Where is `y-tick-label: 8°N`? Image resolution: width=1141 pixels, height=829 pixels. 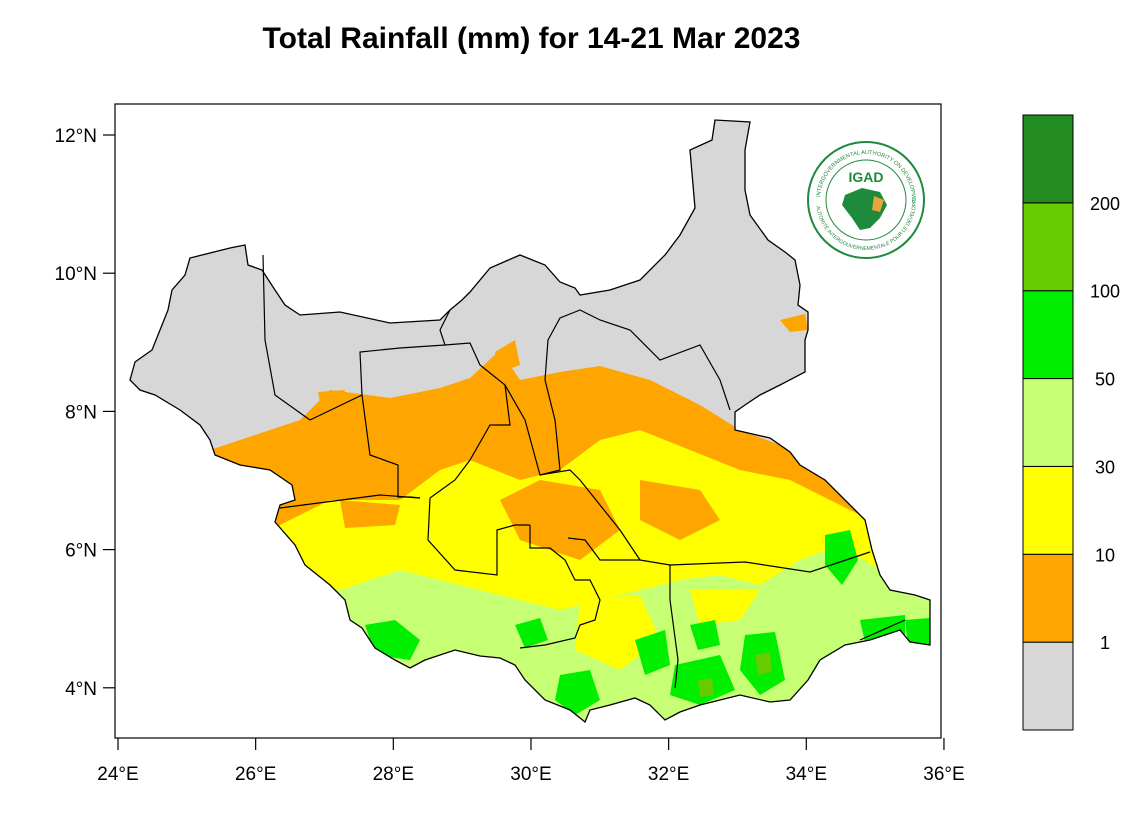
y-tick-label: 8°N is located at coordinates (81, 412).